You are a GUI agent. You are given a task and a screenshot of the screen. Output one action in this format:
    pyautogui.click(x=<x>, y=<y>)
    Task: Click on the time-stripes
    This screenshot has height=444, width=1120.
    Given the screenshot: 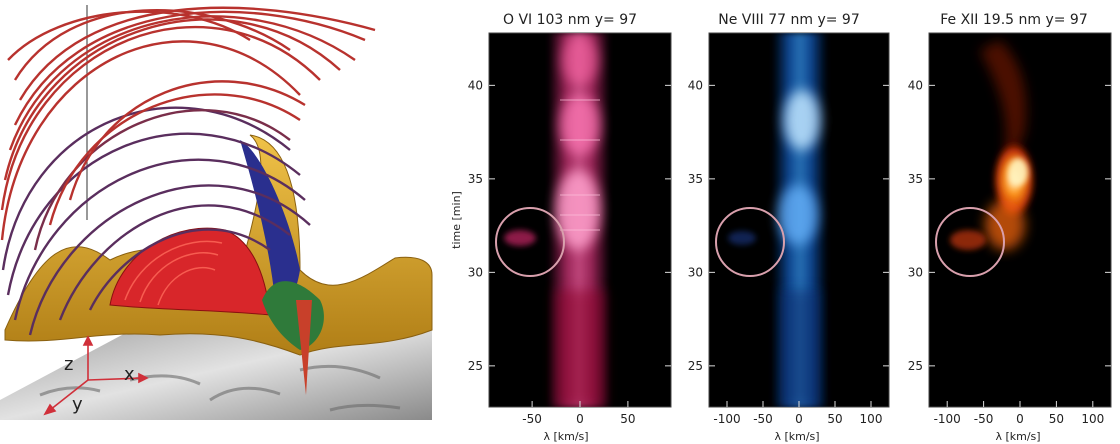 What is the action you would take?
    pyautogui.click(x=580, y=165)
    